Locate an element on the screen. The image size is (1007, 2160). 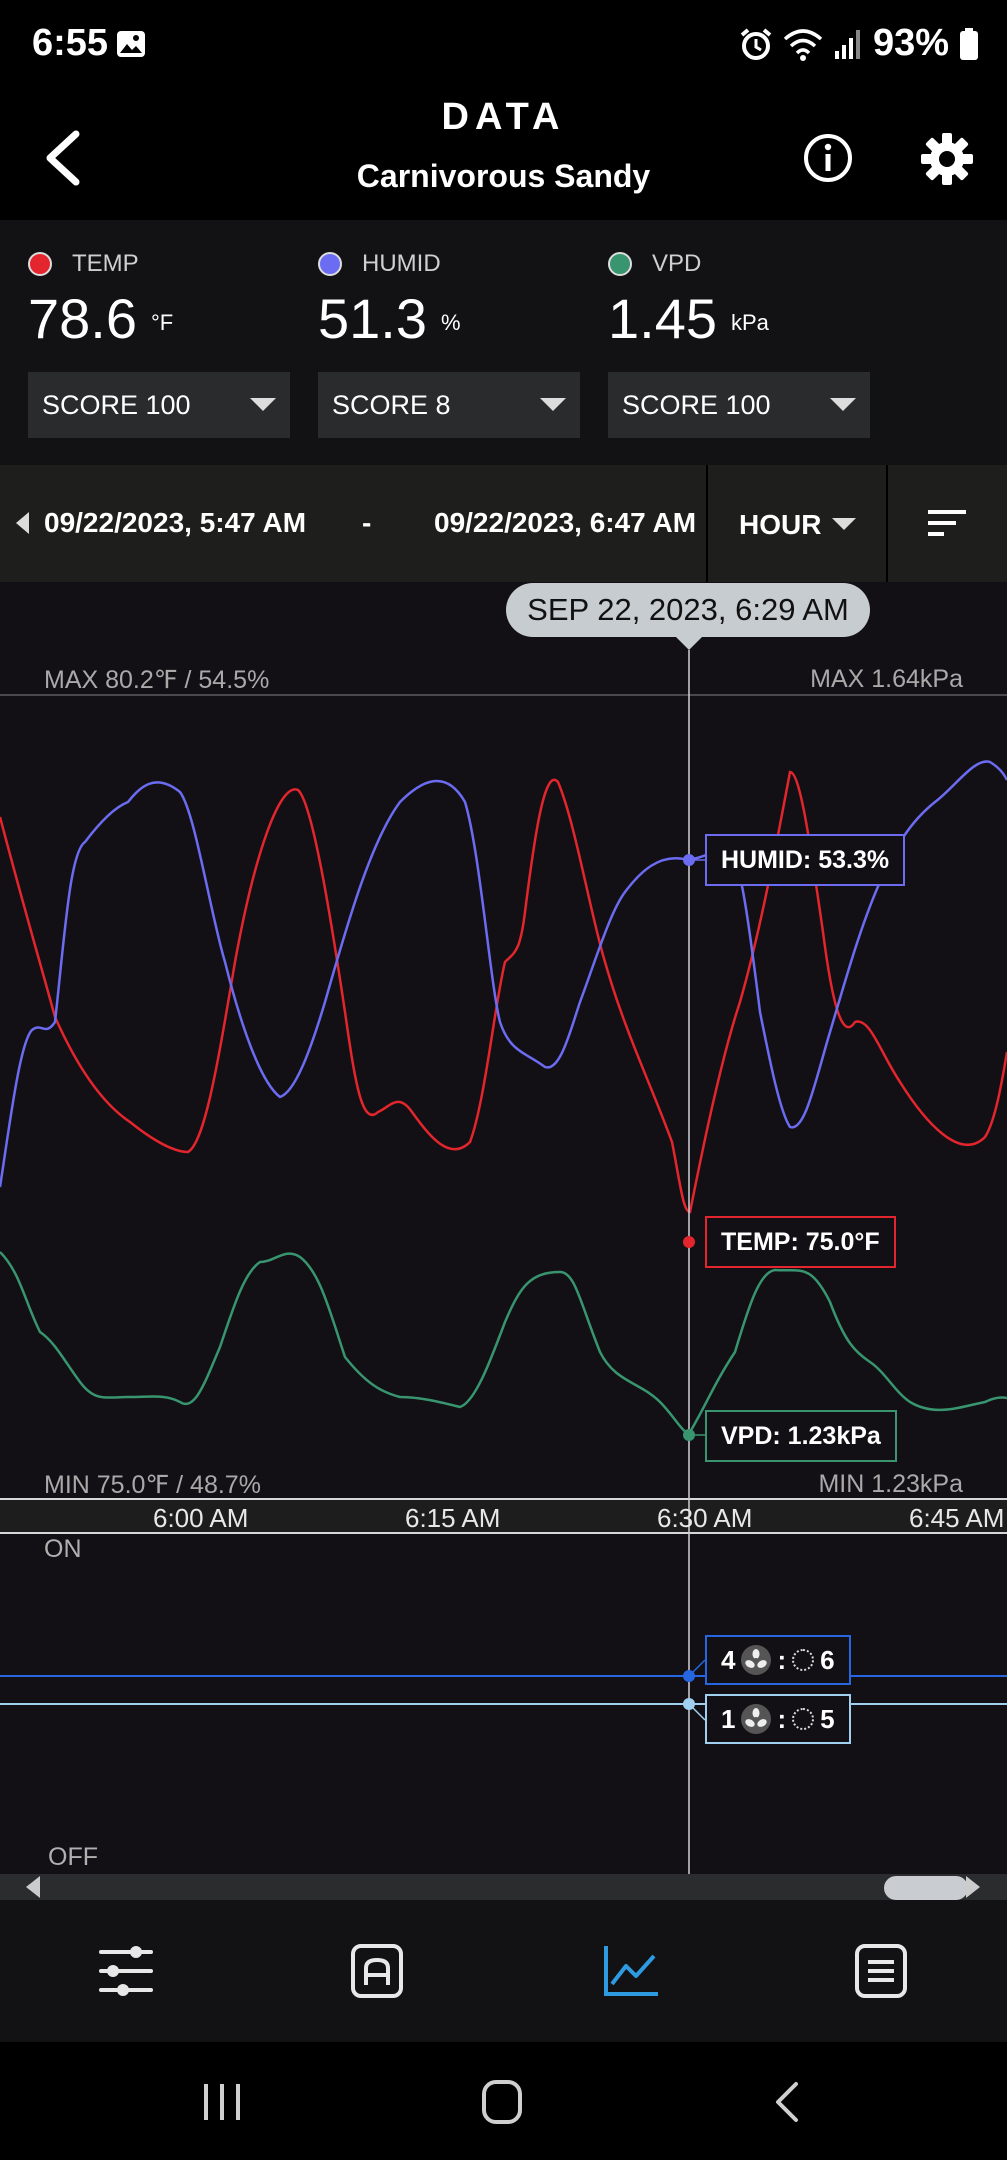
vpd-series-line is located at coordinates (503, 1343).